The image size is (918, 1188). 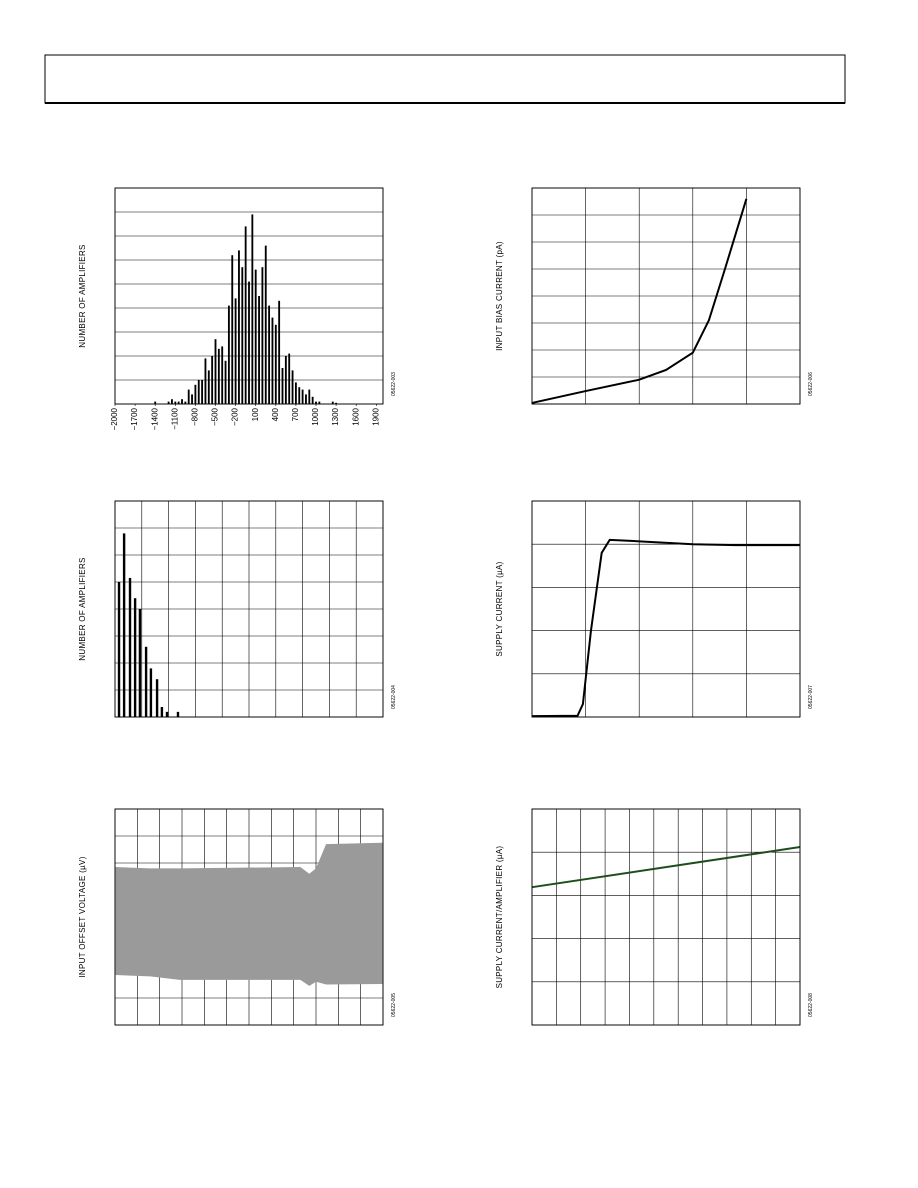 What do you see at coordinates (811, 384) in the screenshot?
I see `figure-code: 05622-006` at bounding box center [811, 384].